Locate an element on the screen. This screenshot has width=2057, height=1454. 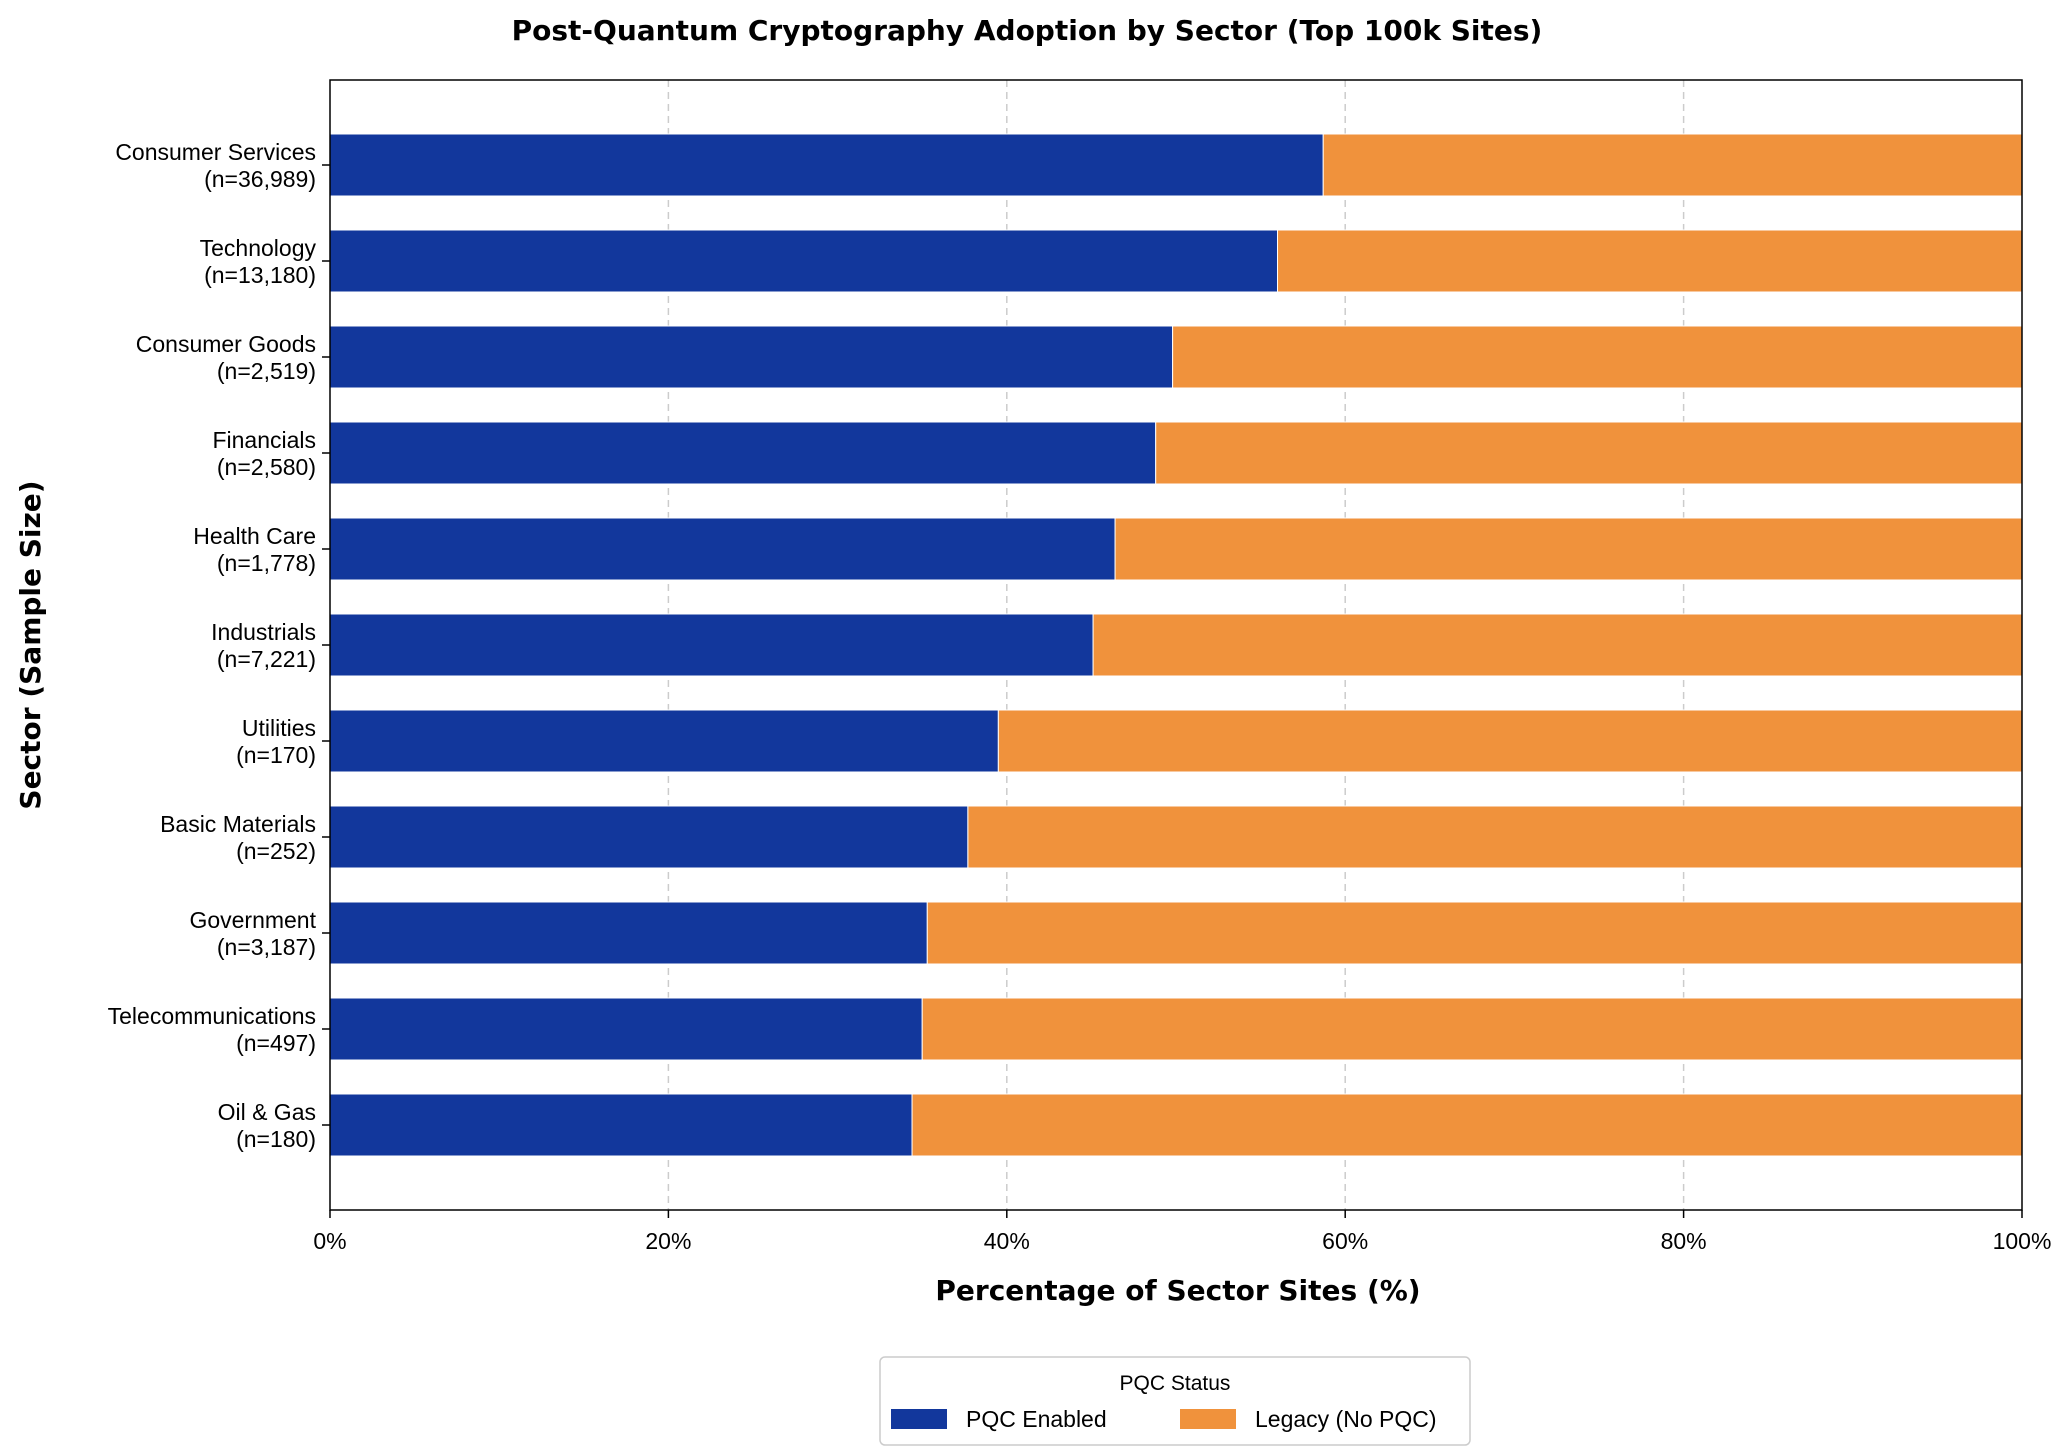
y-category-sample-size: (n=3,187) is located at coordinates (266, 947).